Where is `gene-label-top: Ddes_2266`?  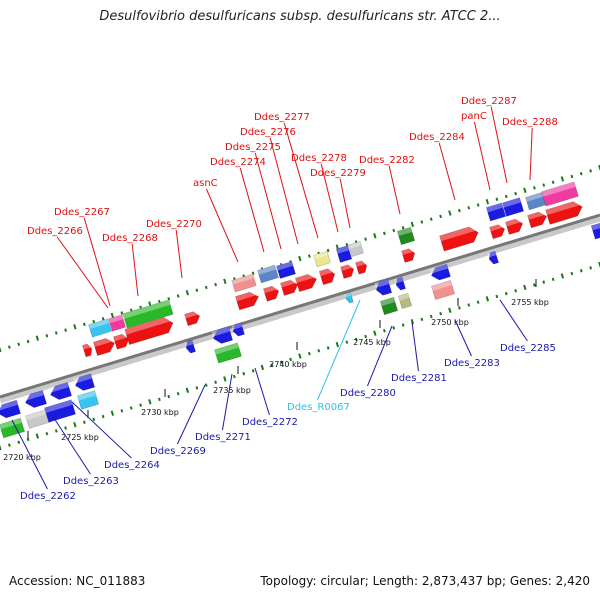 gene-label-top: Ddes_2266 is located at coordinates (55, 231).